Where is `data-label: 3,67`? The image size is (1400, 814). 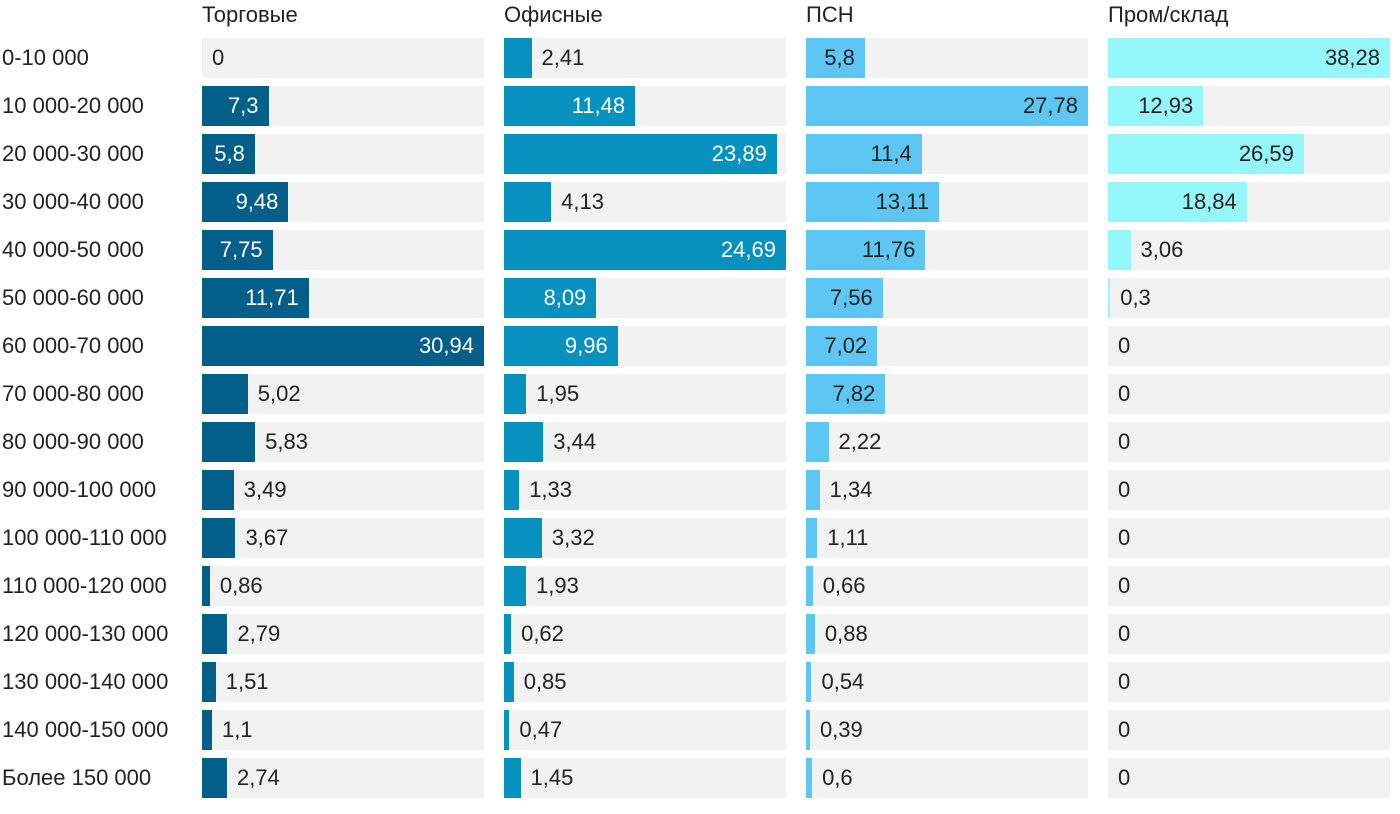 data-label: 3,67 is located at coordinates (267, 537).